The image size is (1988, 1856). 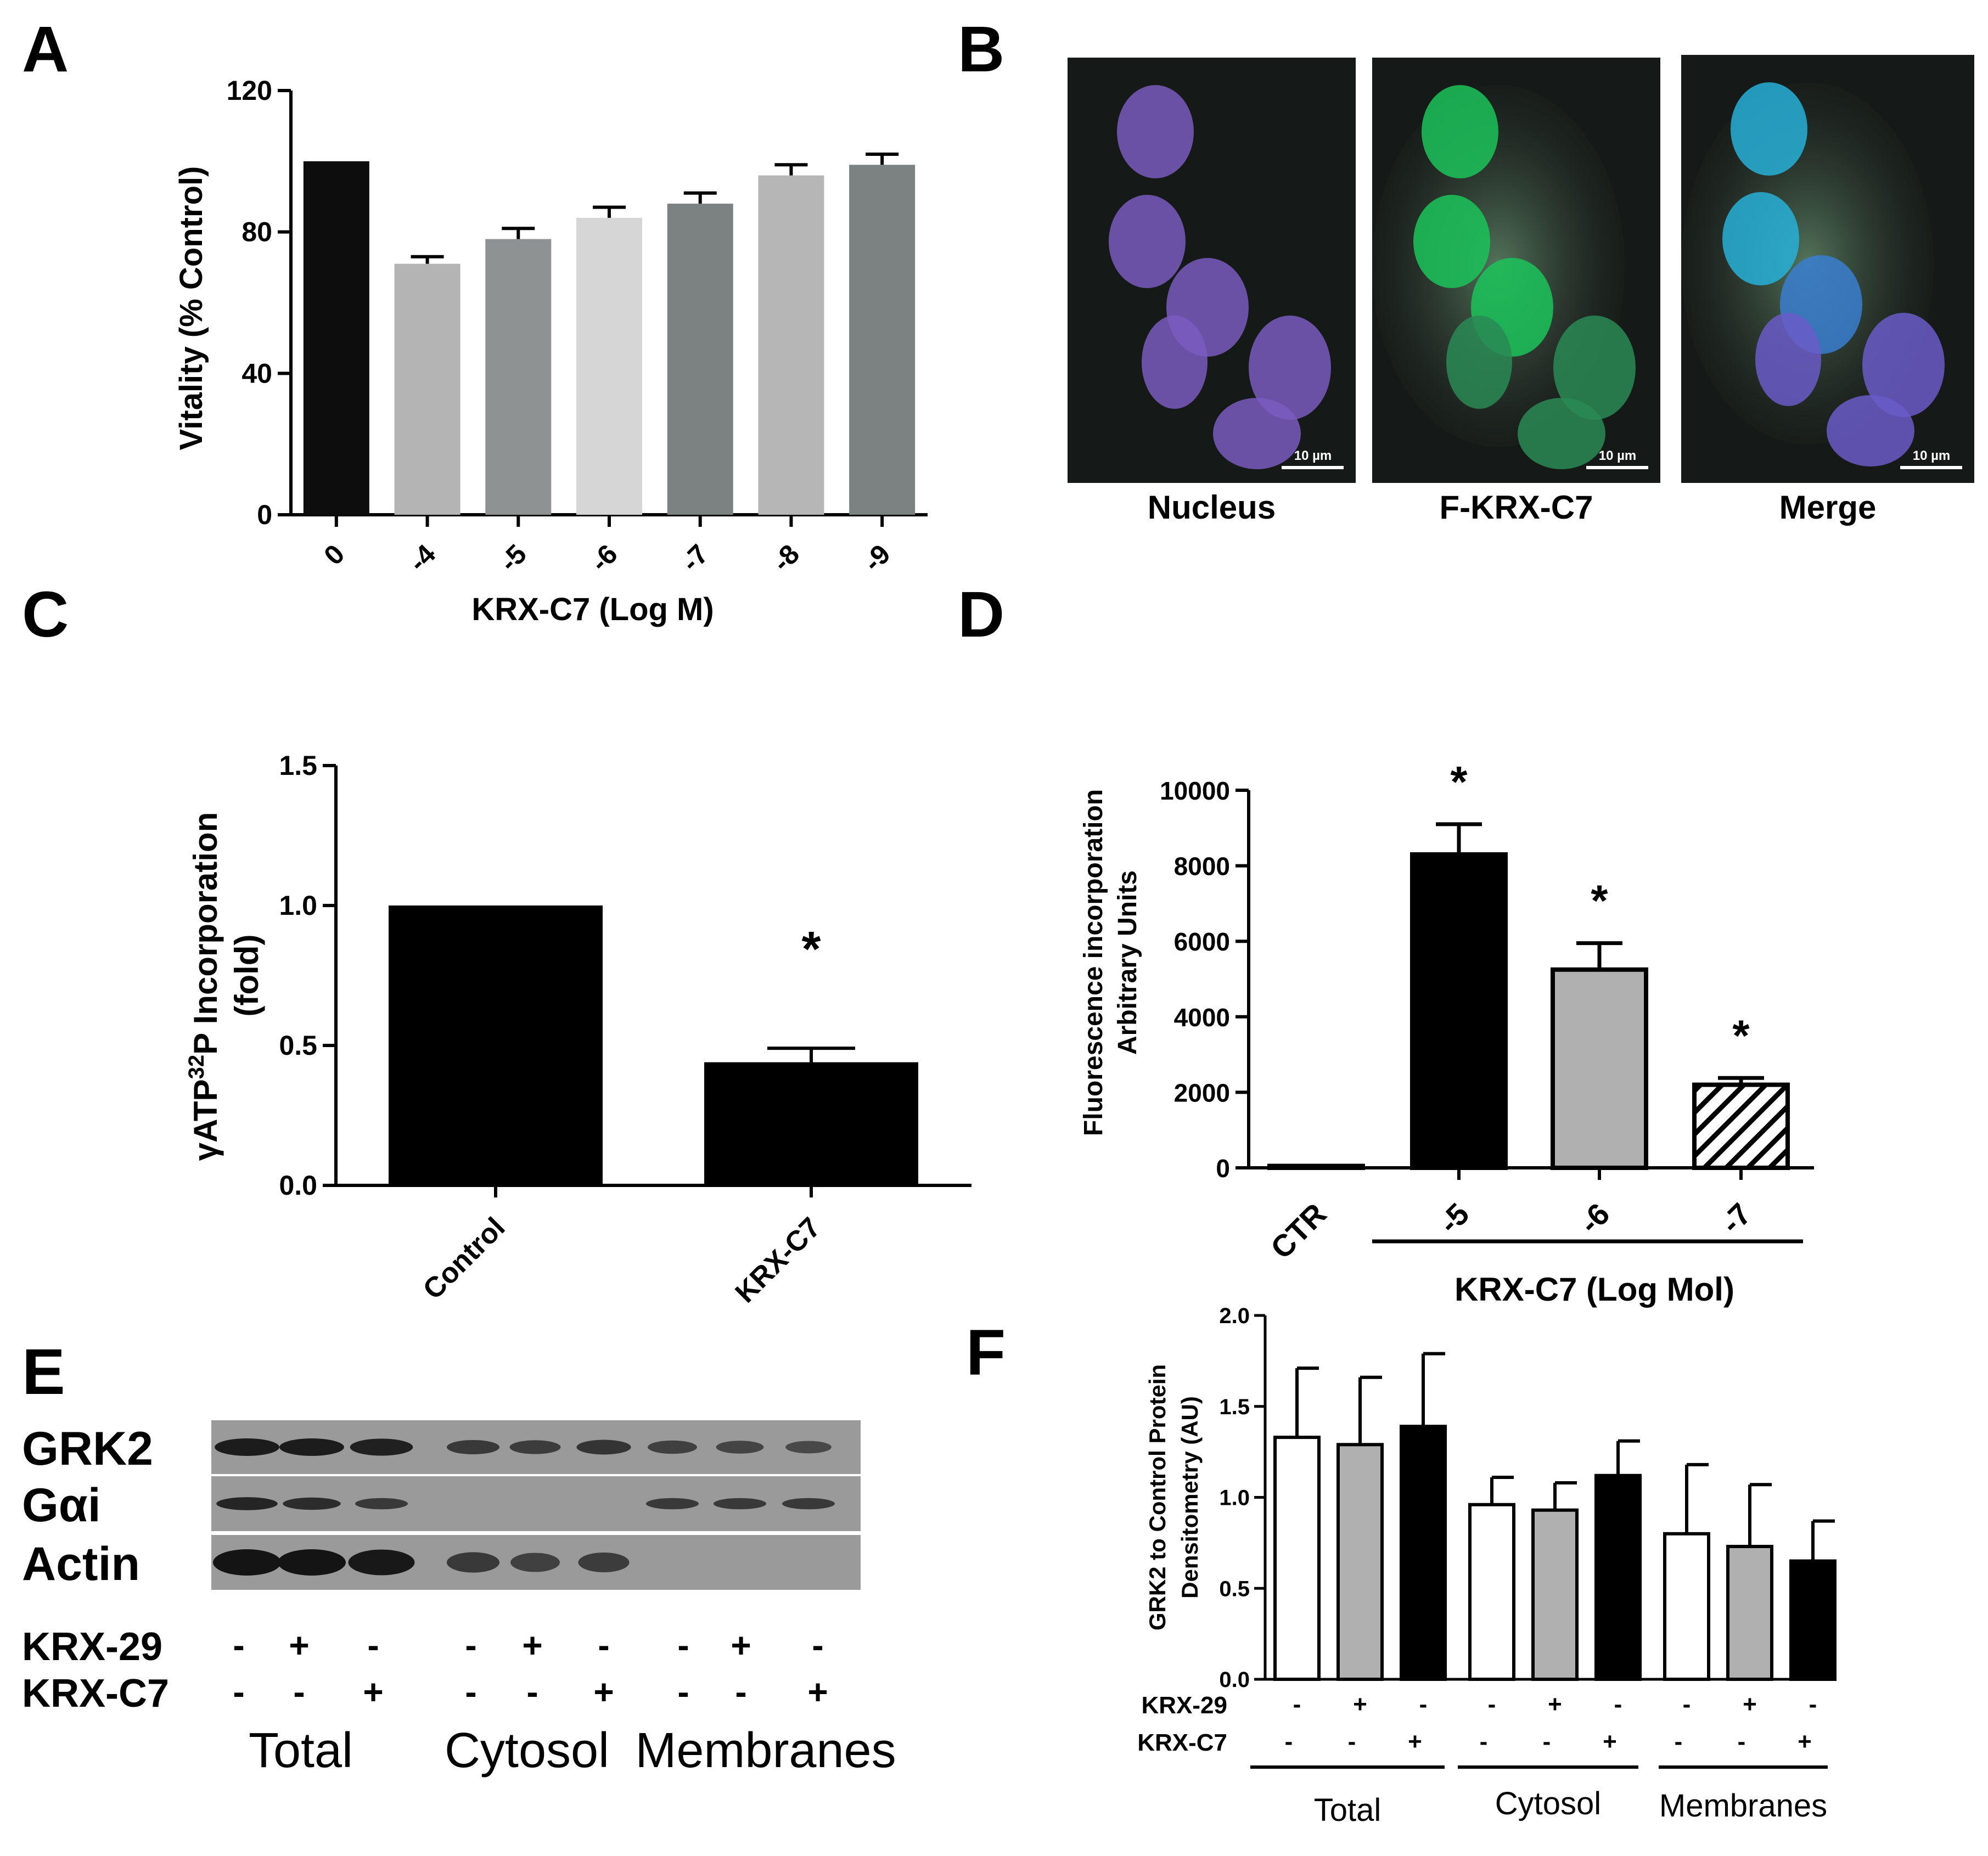 I want to click on y-tick-label: 0.5, so click(x=1234, y=1589).